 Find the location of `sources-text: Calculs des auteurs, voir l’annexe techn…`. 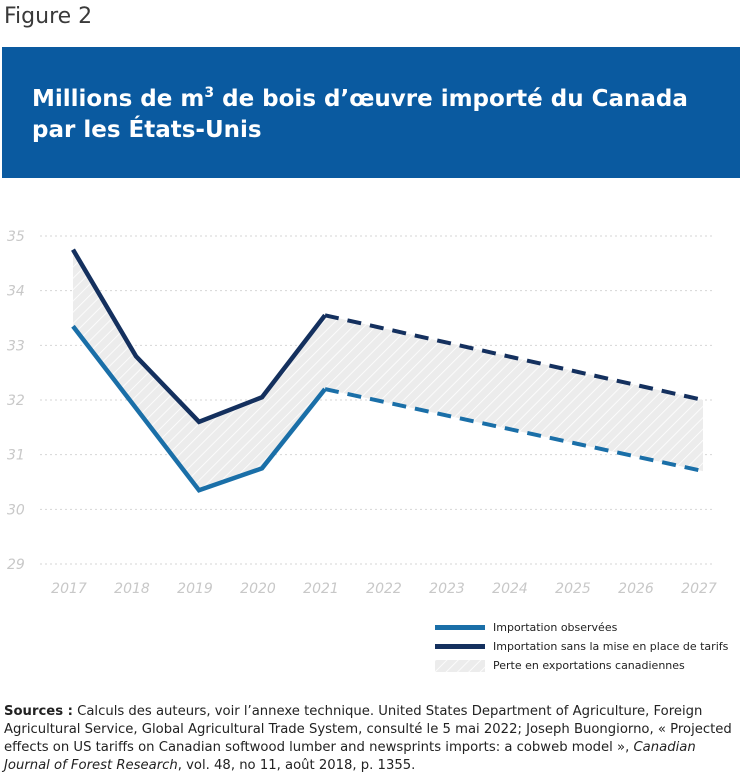

sources-text: Calculs des auteurs, voir l’annexe techn… is located at coordinates (368, 729).